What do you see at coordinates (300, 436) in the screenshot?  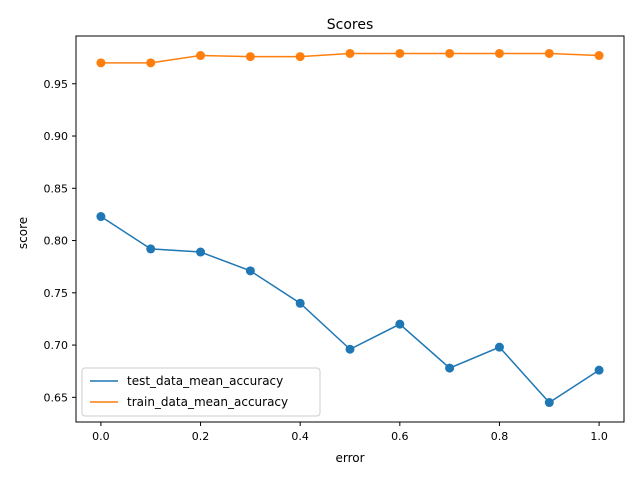 I see `x-tick-label: 0.4` at bounding box center [300, 436].